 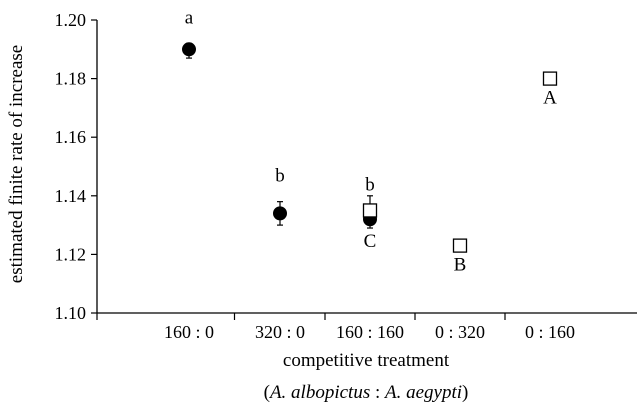 I want to click on x-axis-sublabel-close: ), so click(x=465, y=392).